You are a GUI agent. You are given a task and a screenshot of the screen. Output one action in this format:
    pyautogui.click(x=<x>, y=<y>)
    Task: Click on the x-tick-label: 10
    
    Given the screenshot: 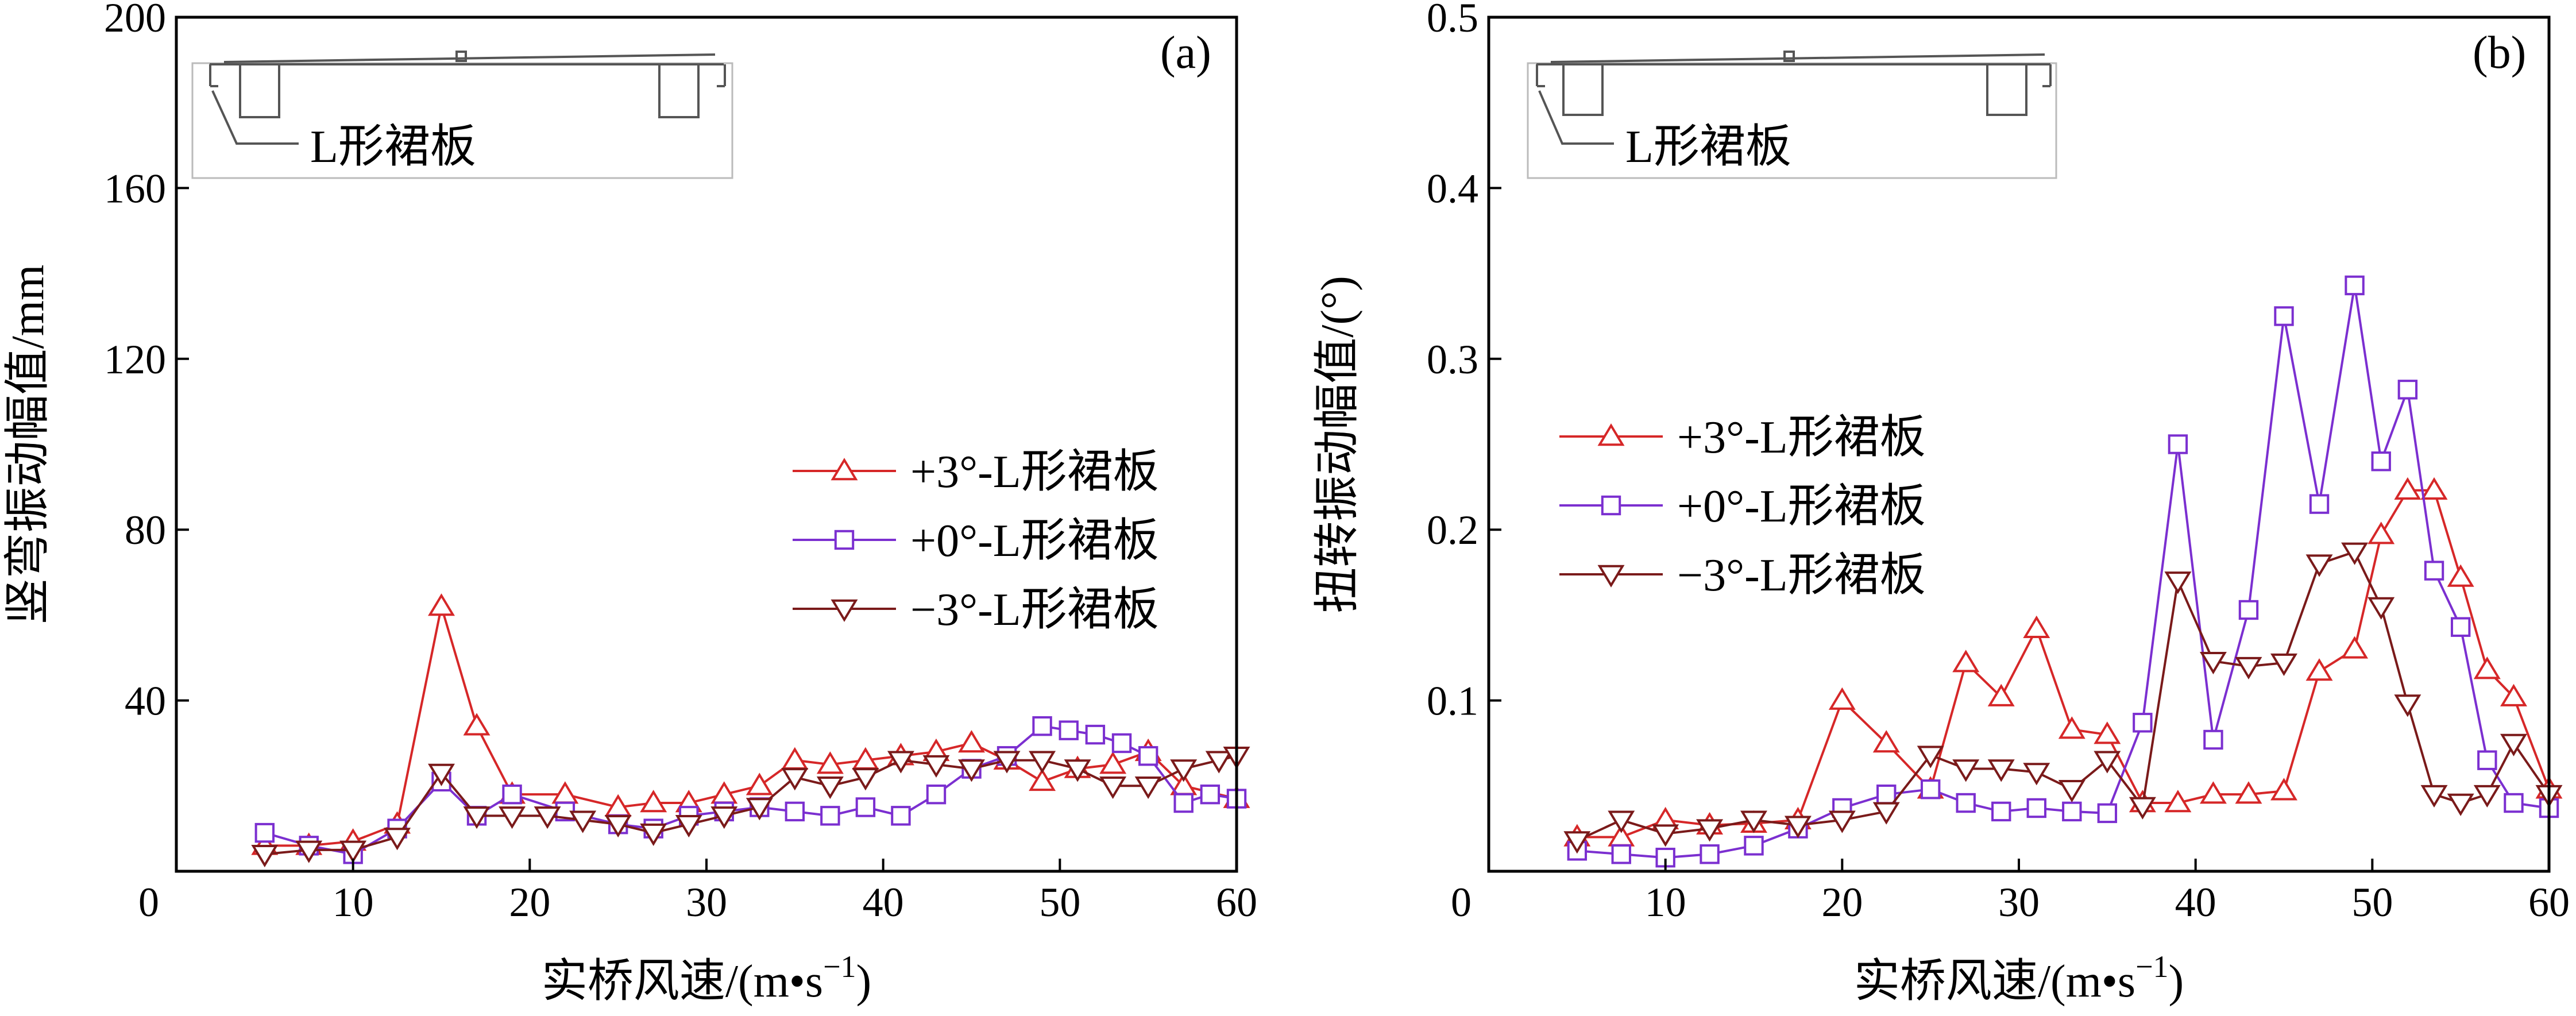 What is the action you would take?
    pyautogui.click(x=1665, y=902)
    